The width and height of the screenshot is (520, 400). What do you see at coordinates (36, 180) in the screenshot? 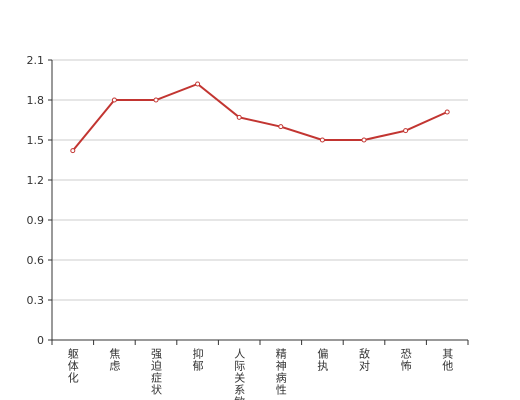
I see `y-tick-label: 1.2` at bounding box center [36, 180].